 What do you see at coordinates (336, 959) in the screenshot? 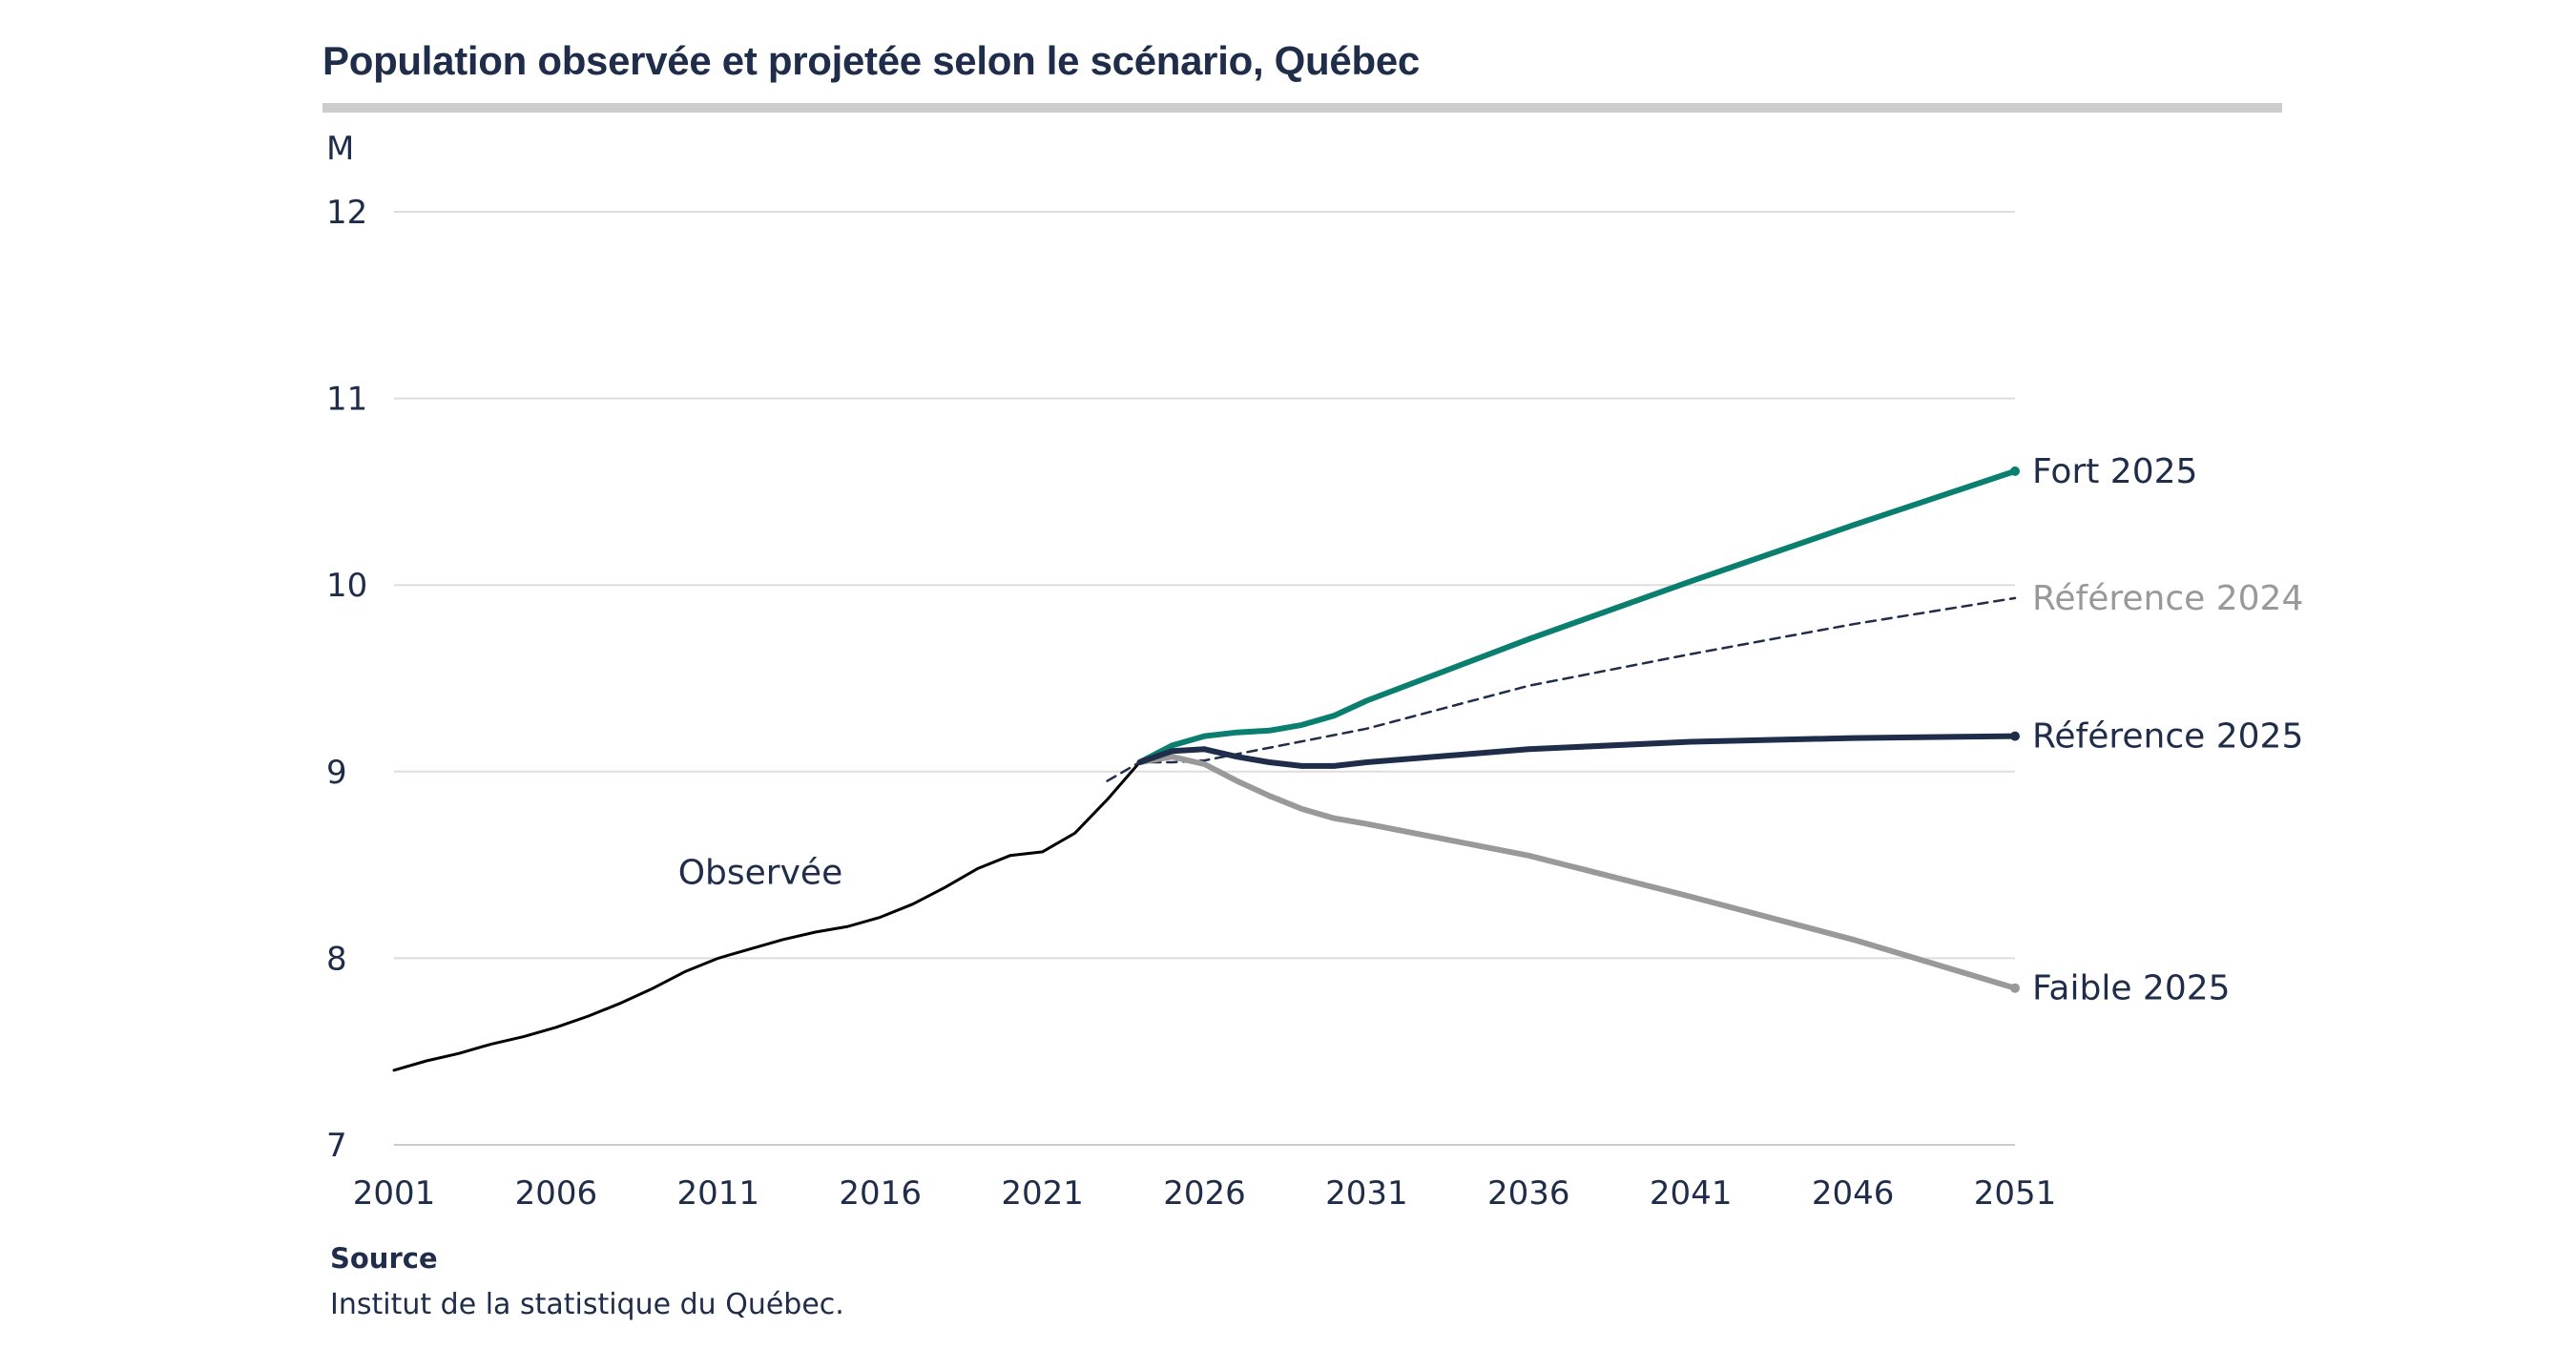
I see `y-tick-label: 8` at bounding box center [336, 959].